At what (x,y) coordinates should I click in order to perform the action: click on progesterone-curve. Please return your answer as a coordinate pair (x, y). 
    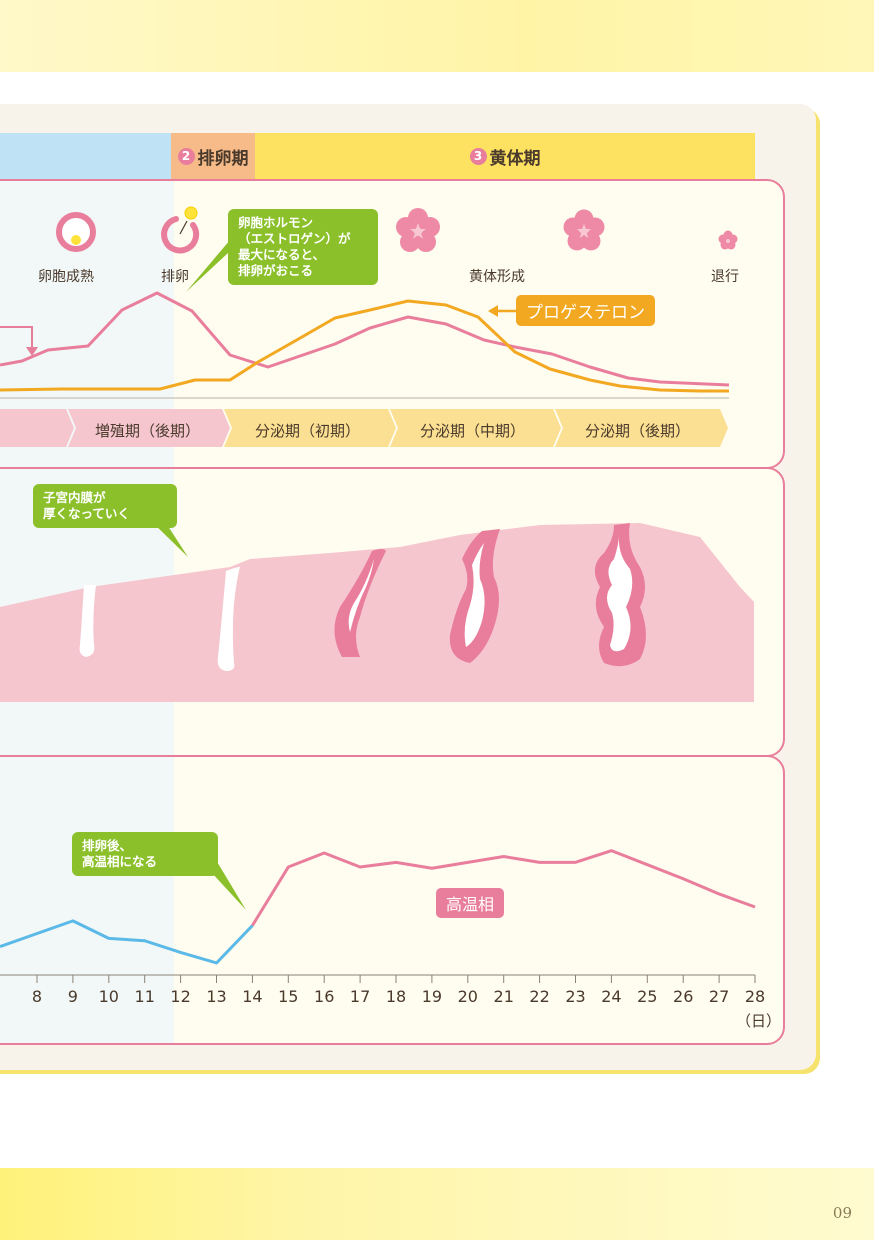
    Looking at the image, I should click on (364, 346).